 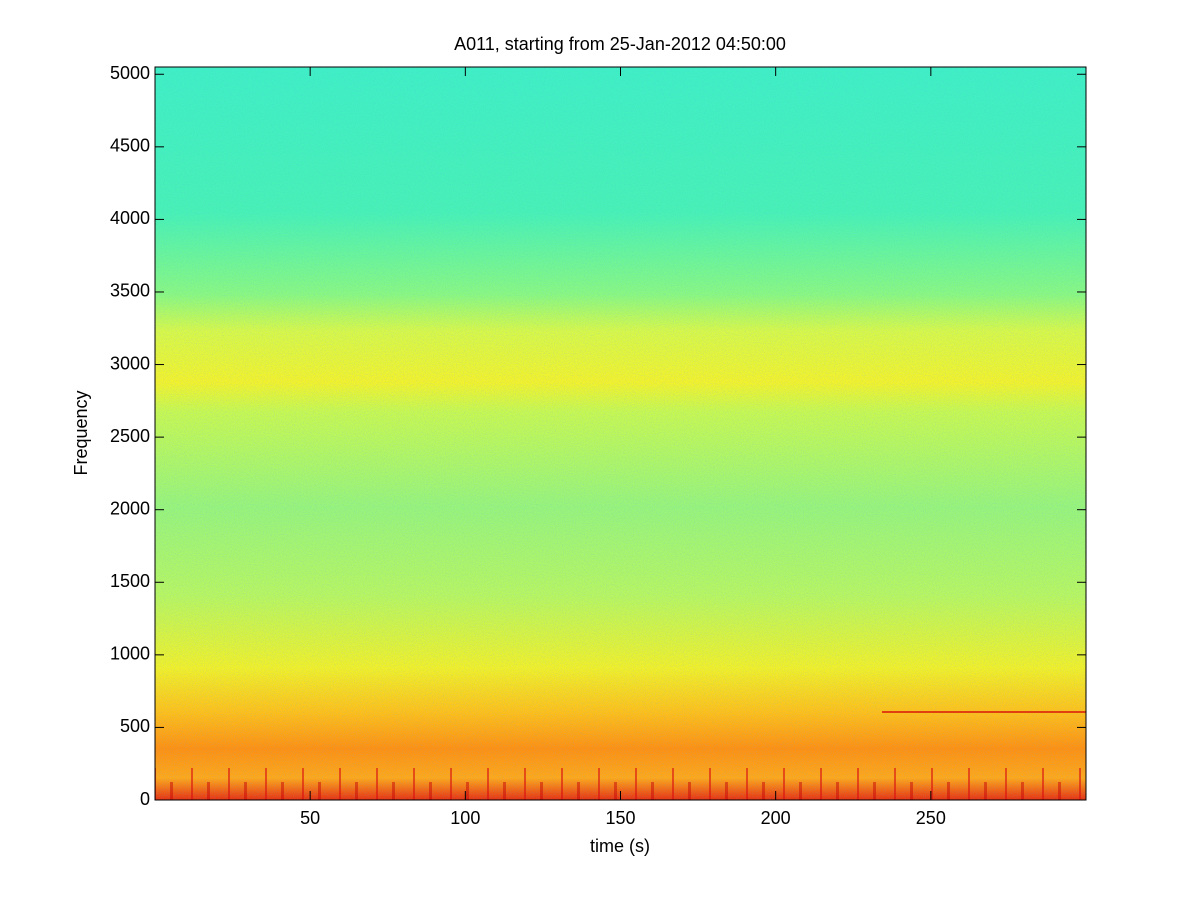 What do you see at coordinates (620, 846) in the screenshot?
I see `x-axis-label: time (s)` at bounding box center [620, 846].